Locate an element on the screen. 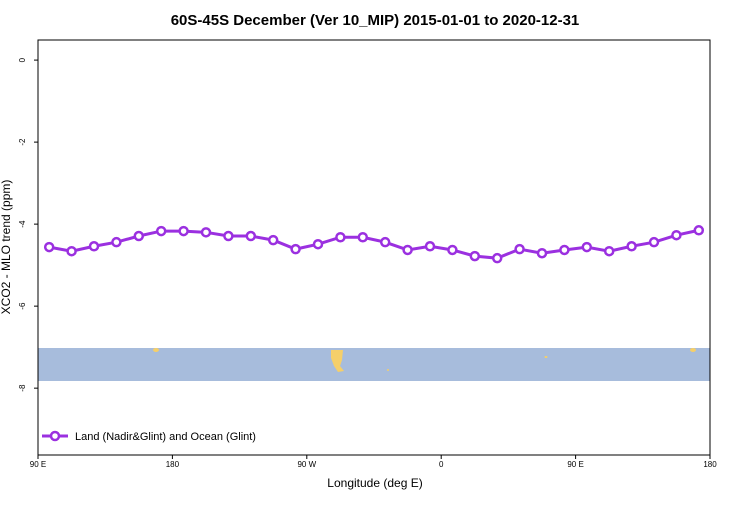  y-axis-label: XCO2 - MLO trend (ppm) is located at coordinates (6, 247).